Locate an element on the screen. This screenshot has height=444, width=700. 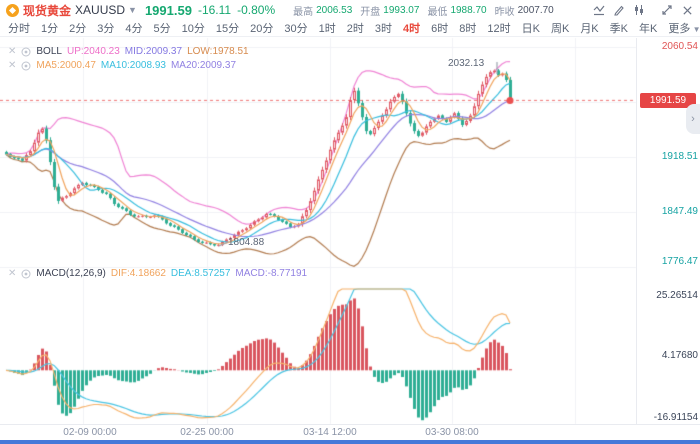
macd-name: MACD(12,26,9) is located at coordinates (71, 273).